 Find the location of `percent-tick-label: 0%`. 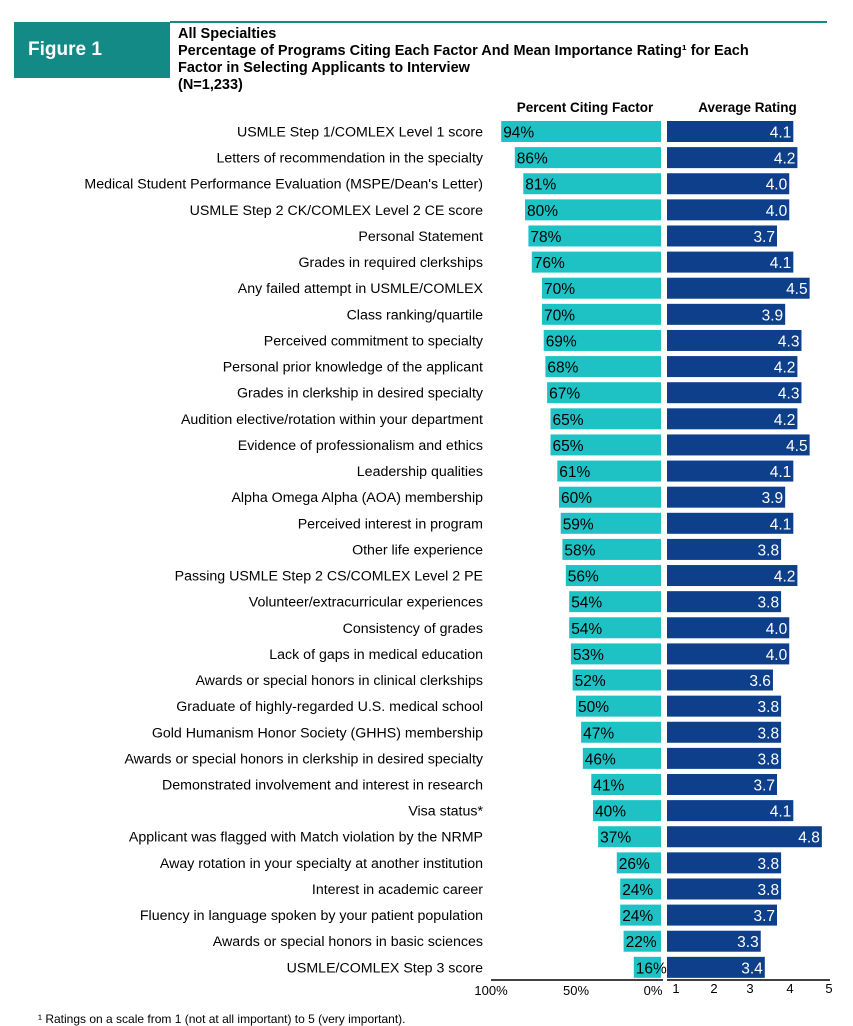

percent-tick-label: 0% is located at coordinates (653, 990).